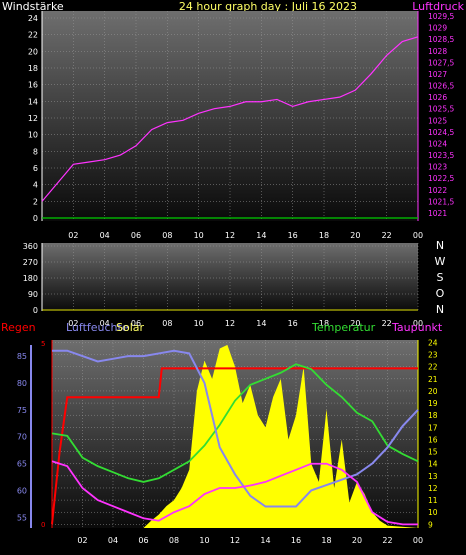  What do you see at coordinates (30, 262) in the screenshot?
I see `direction-tick-label: 270` at bounding box center [30, 262].